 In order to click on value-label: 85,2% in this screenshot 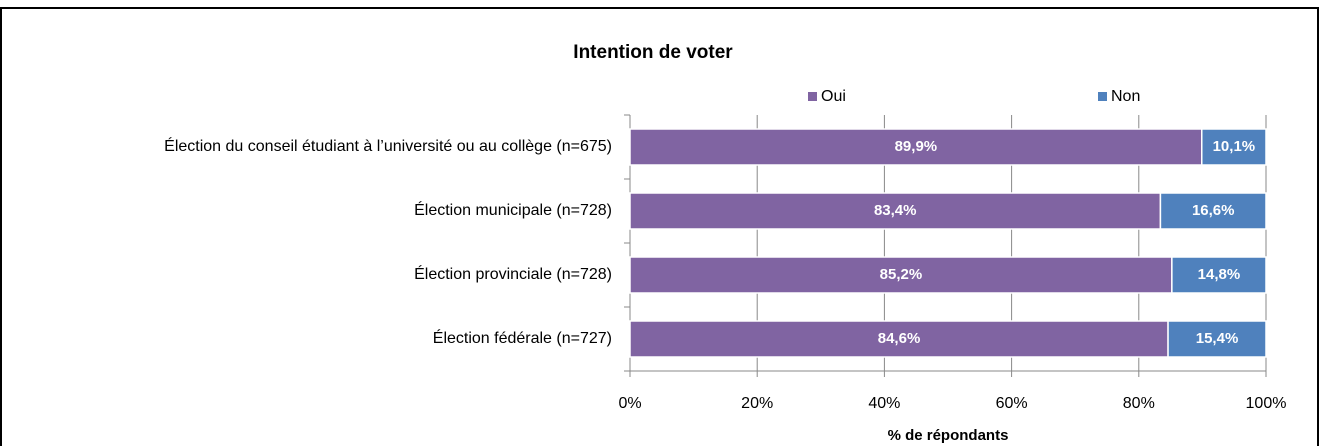, I will do `click(901, 274)`.